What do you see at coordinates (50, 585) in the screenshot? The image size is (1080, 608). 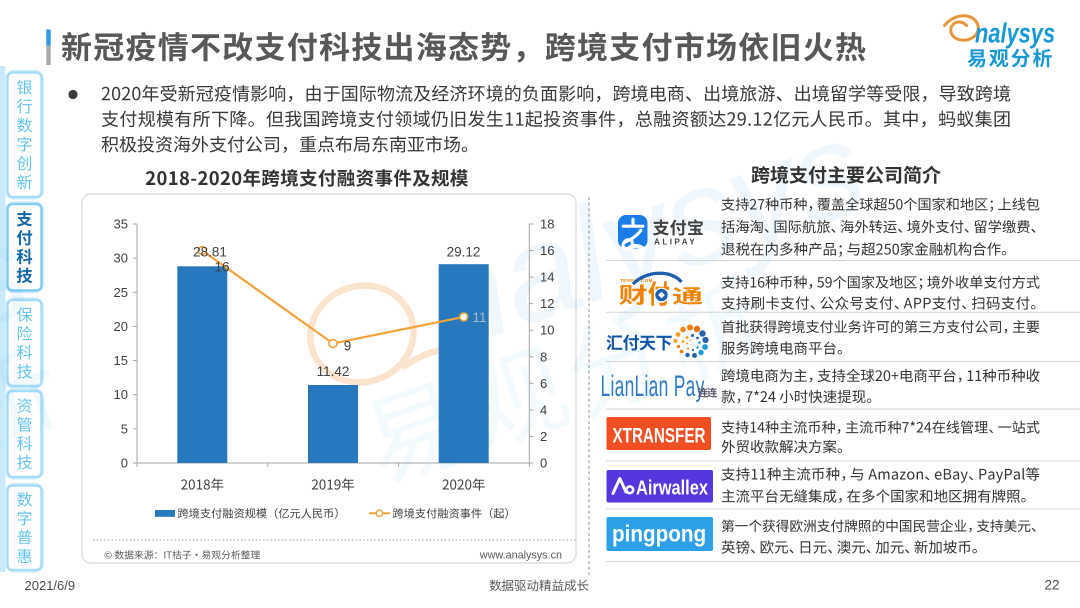 I see `svg-text: 2021/6/9` at bounding box center [50, 585].